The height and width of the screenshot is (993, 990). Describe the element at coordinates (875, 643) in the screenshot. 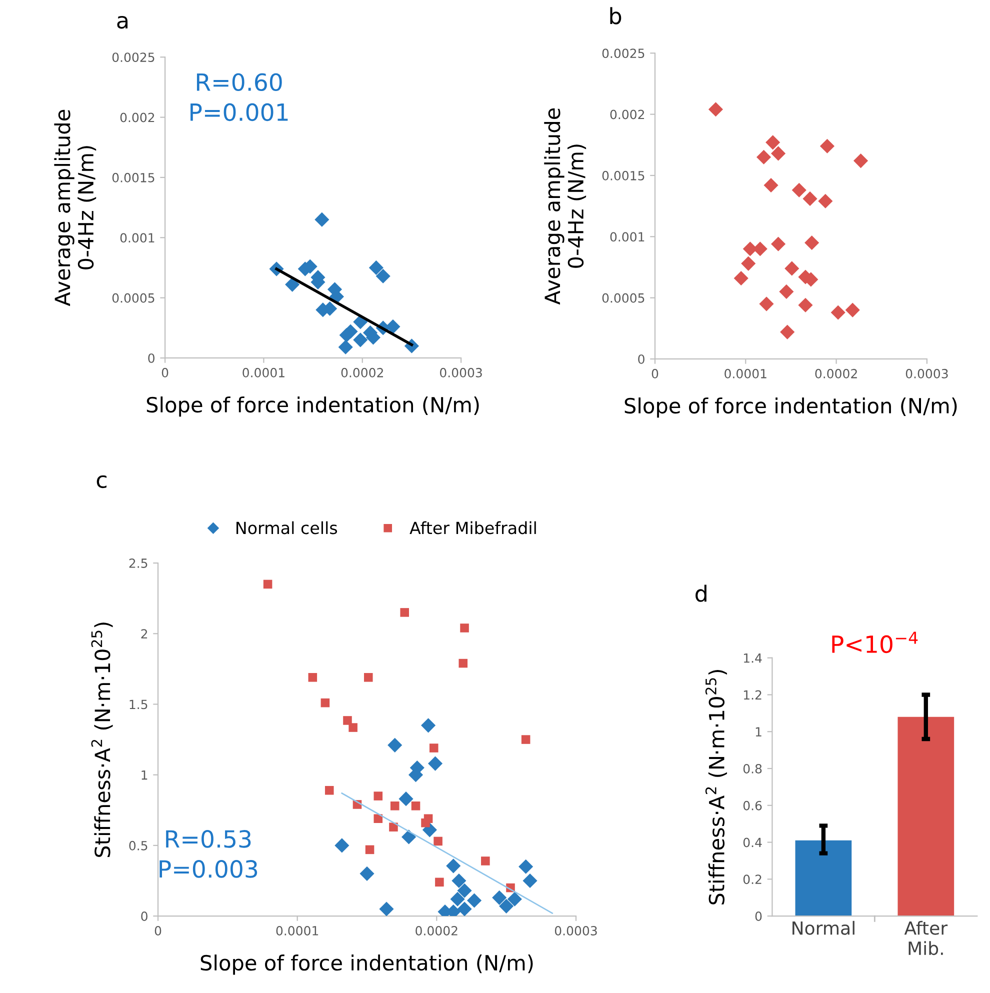

I see `text: P<10$^{−4}$` at that location.